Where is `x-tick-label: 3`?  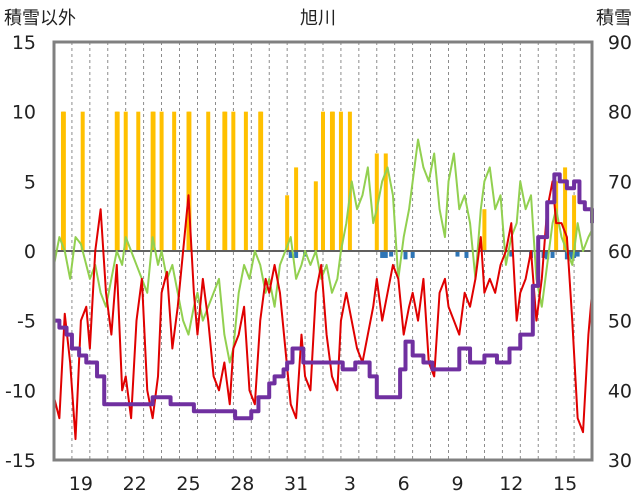 x-tick-label: 3 is located at coordinates (350, 484).